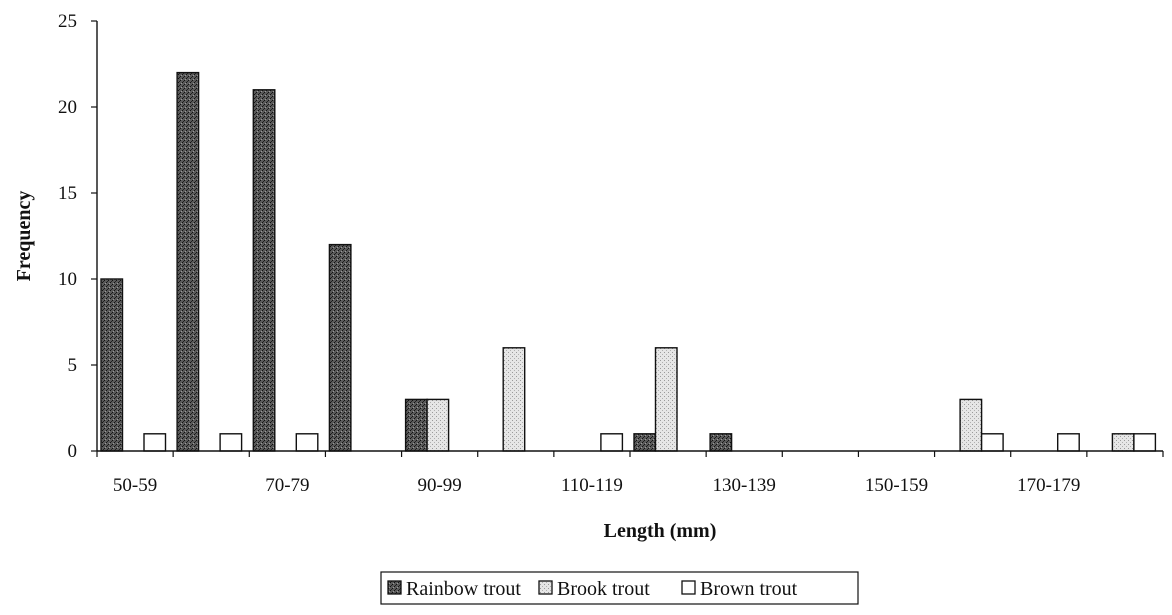 The height and width of the screenshot is (615, 1172). Describe the element at coordinates (24, 236) in the screenshot. I see `y-axis-title: Frequency` at that location.